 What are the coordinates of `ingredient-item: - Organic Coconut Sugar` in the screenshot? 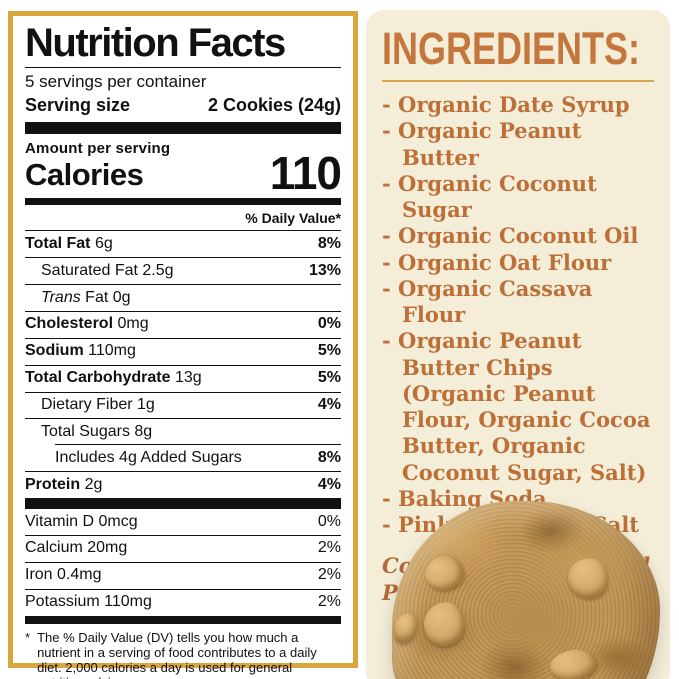 It's located at (489, 196).